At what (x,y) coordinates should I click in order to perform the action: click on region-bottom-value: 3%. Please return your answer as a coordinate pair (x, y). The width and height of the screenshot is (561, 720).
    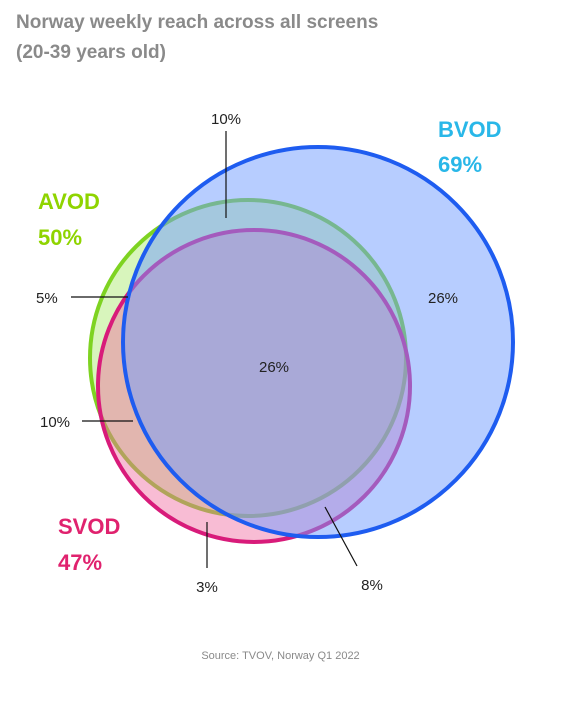
    Looking at the image, I should click on (207, 587).